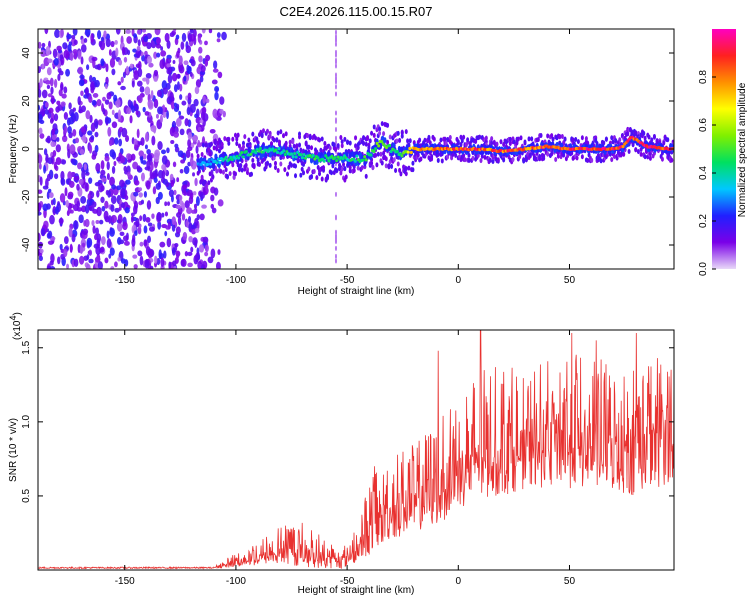  What do you see at coordinates (26, 53) in the screenshot?
I see `spectrogram-y-tick-label: 40` at bounding box center [26, 53].